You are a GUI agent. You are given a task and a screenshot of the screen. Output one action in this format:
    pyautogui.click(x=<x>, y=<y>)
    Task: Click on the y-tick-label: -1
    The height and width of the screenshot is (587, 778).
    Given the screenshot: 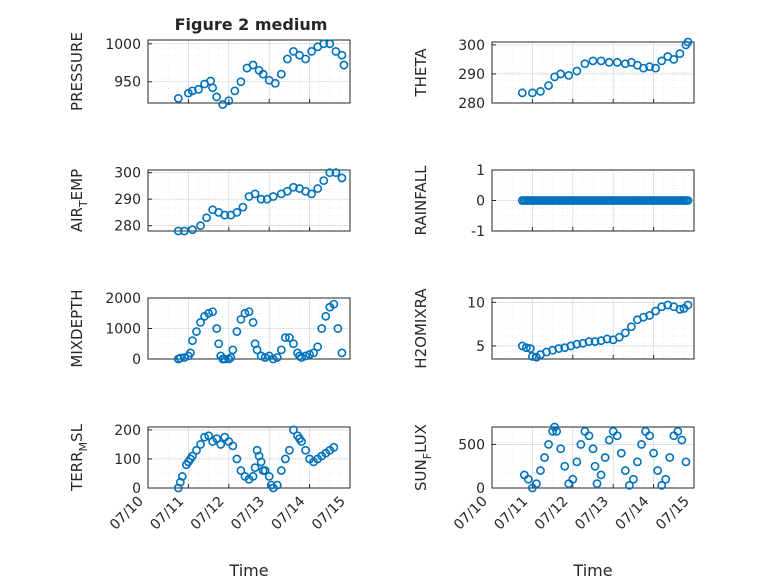 What is the action you would take?
    pyautogui.click(x=478, y=232)
    